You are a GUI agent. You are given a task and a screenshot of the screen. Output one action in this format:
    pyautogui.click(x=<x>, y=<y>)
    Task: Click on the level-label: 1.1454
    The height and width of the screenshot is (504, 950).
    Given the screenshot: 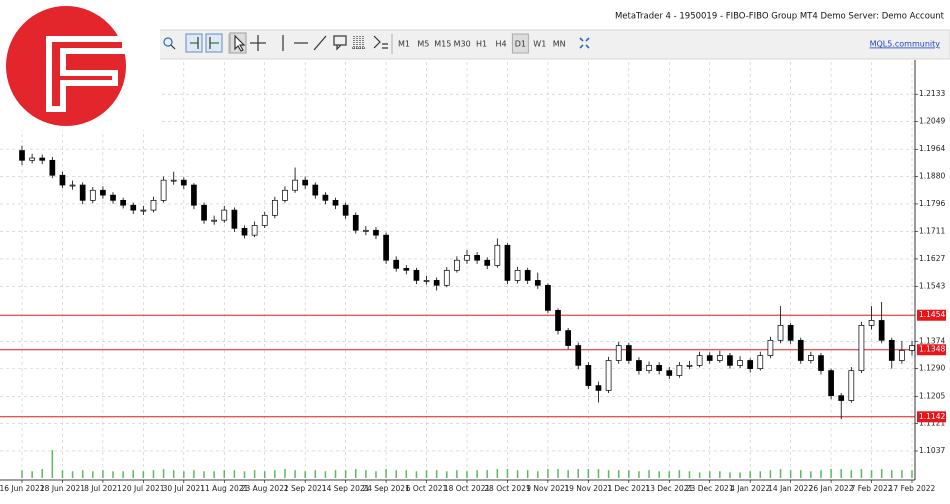 What is the action you would take?
    pyautogui.click(x=932, y=314)
    